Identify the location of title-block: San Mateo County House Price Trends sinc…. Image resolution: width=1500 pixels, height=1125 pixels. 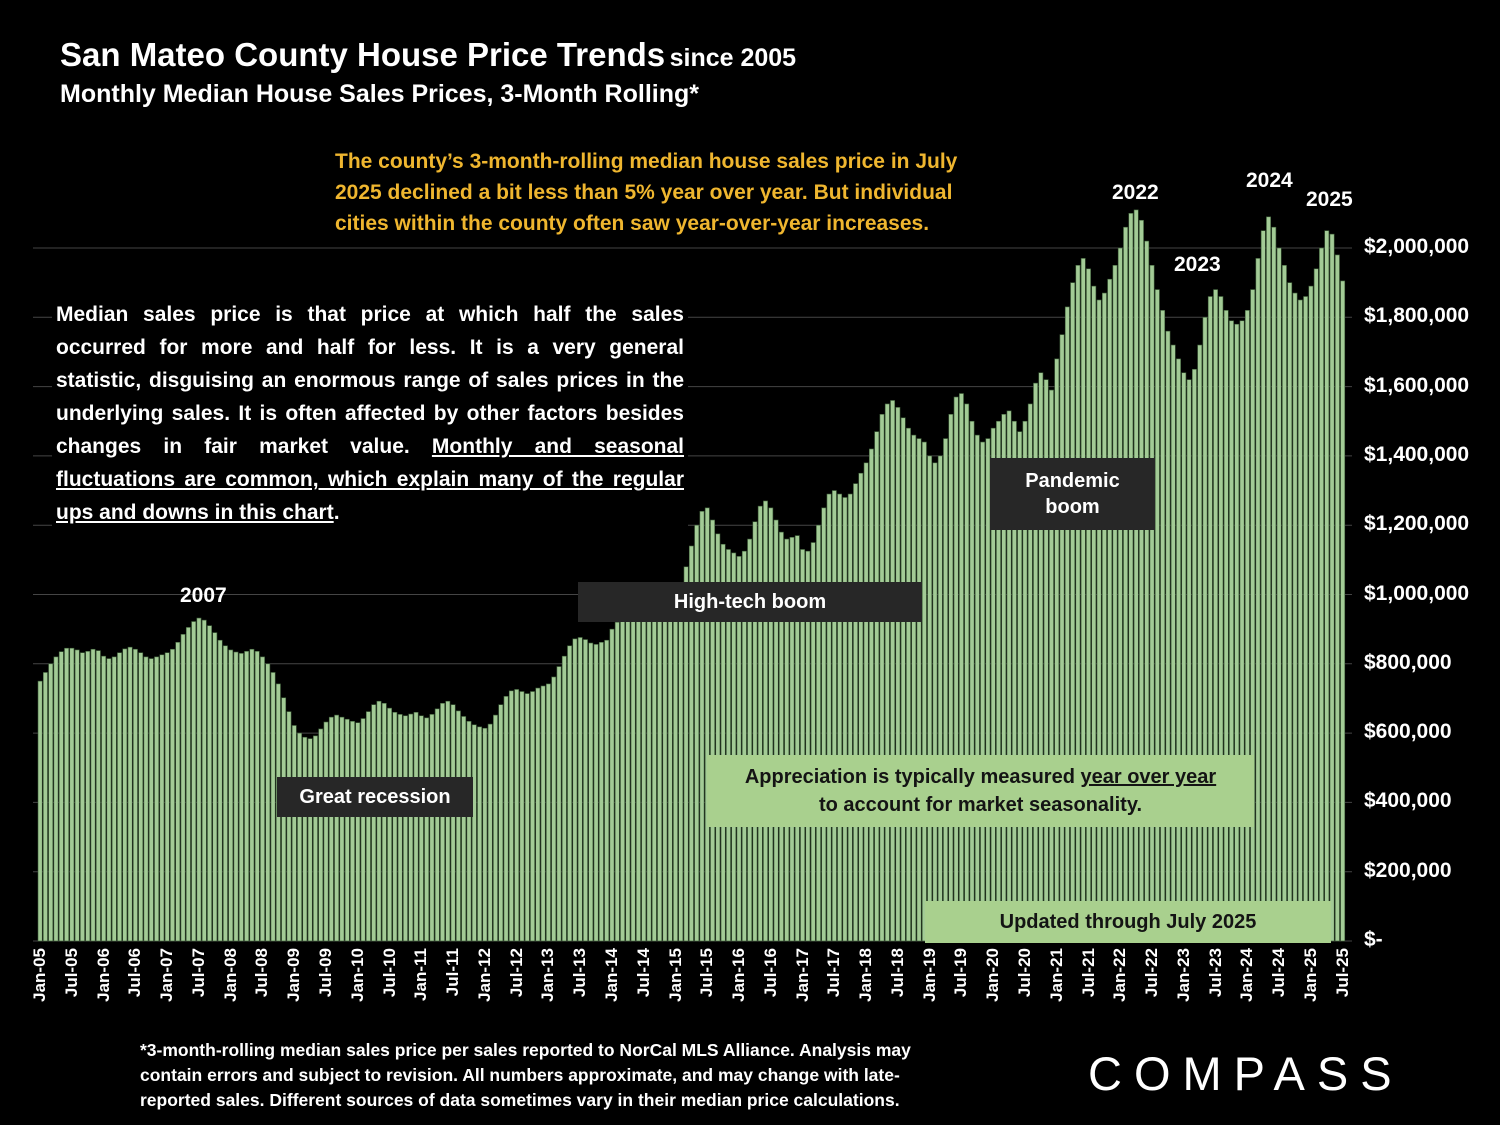
(428, 72).